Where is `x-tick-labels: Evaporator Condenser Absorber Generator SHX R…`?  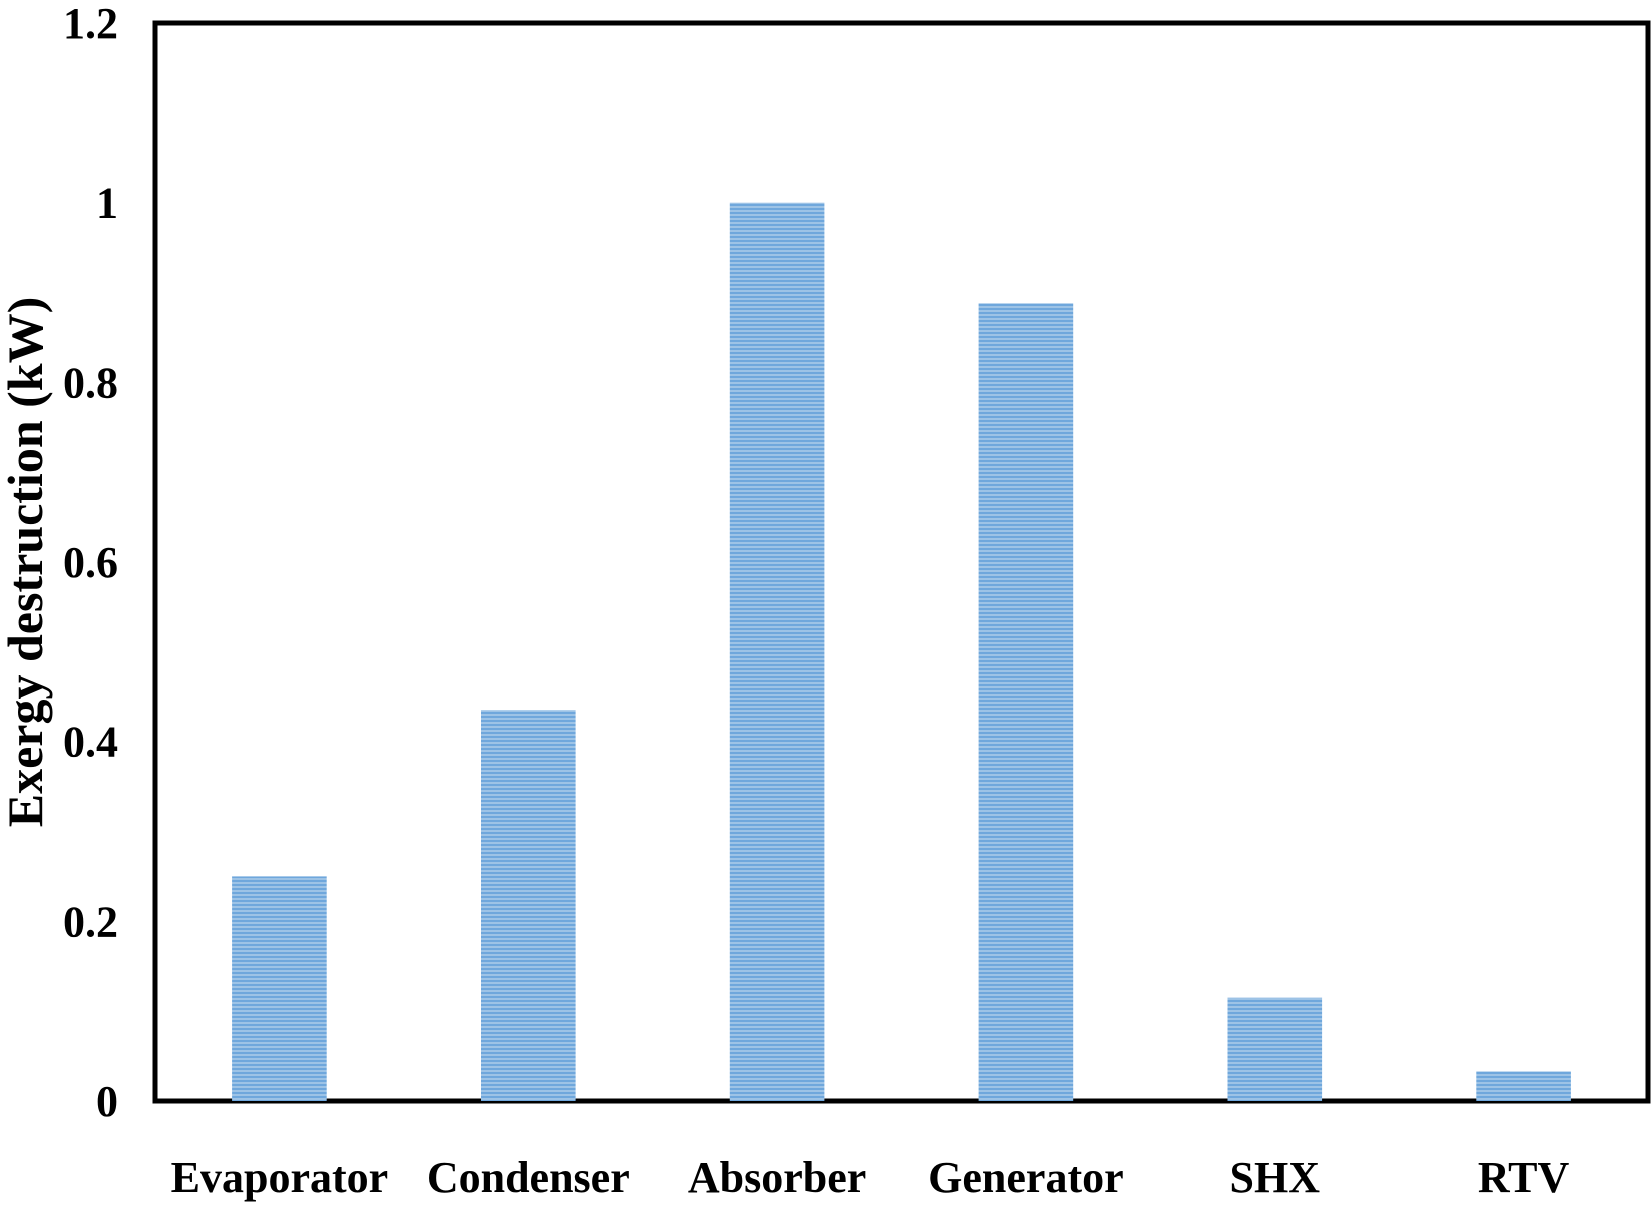
x-tick-labels: Evaporator Condenser Absorber Generator SHX R… is located at coordinates (870, 1177).